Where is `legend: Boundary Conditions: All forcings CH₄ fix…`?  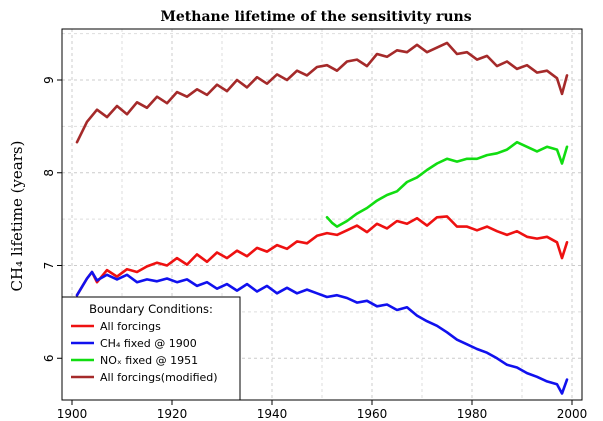
legend: Boundary Conditions: All forcings CH₄ fix… is located at coordinates (151, 348).